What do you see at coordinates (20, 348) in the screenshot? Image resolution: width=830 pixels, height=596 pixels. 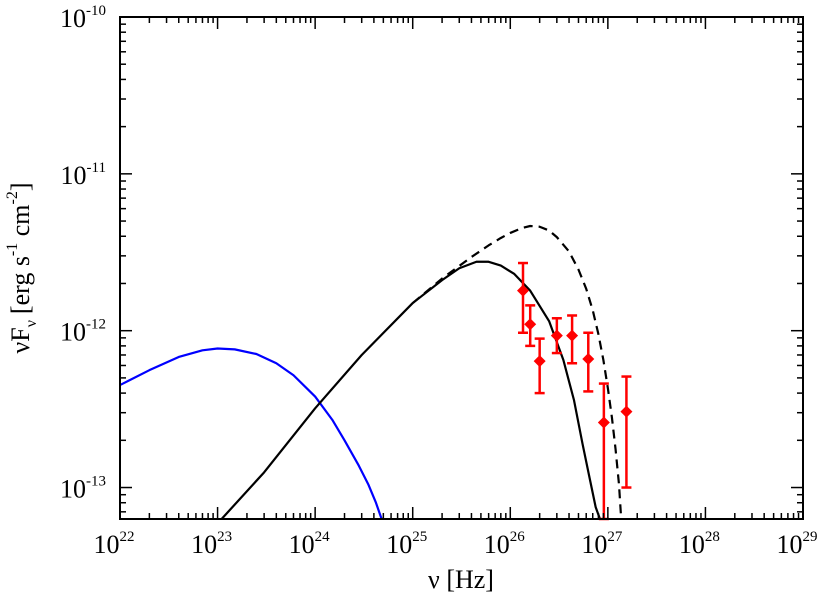 I see `y-axis-title-nu: ν` at bounding box center [20, 348].